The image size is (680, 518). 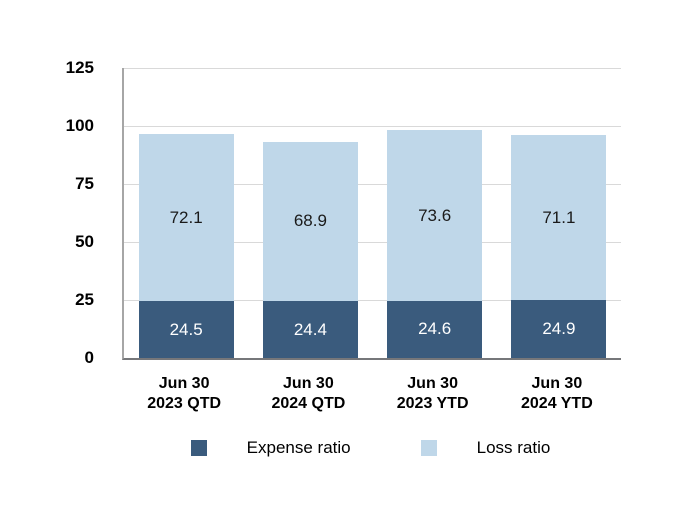 What do you see at coordinates (89, 357) in the screenshot?
I see `y-axis-tick-label: 0` at bounding box center [89, 357].